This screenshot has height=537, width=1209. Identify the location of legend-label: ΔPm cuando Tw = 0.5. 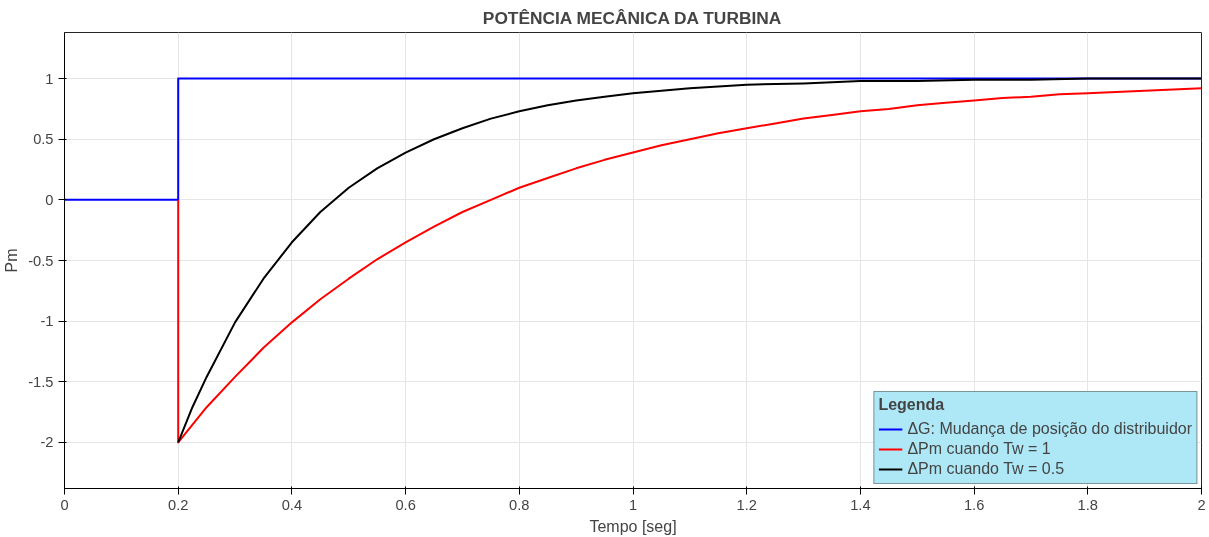
(986, 469).